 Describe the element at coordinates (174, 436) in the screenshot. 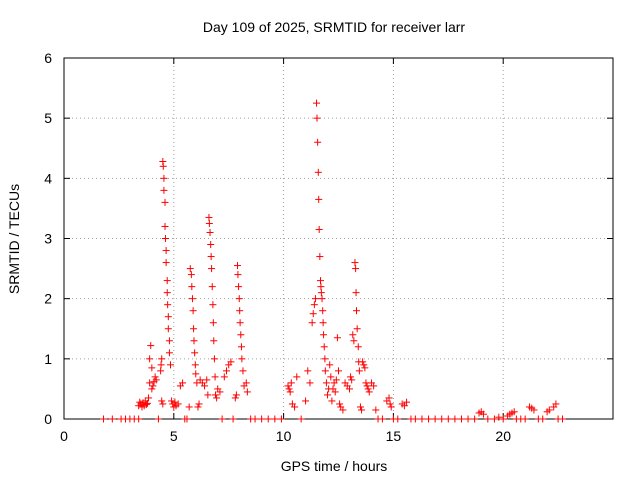

I see `x-tick-label: 5` at that location.